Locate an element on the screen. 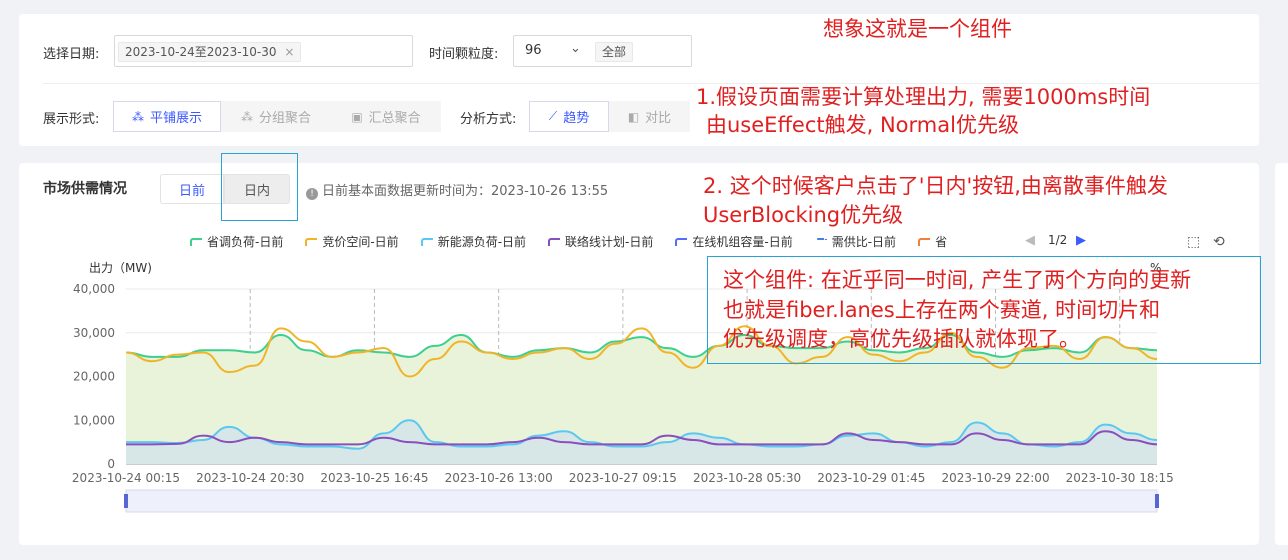 Image resolution: width=1288 pixels, height=560 pixels. compare-icon: ◧ is located at coordinates (633, 116).